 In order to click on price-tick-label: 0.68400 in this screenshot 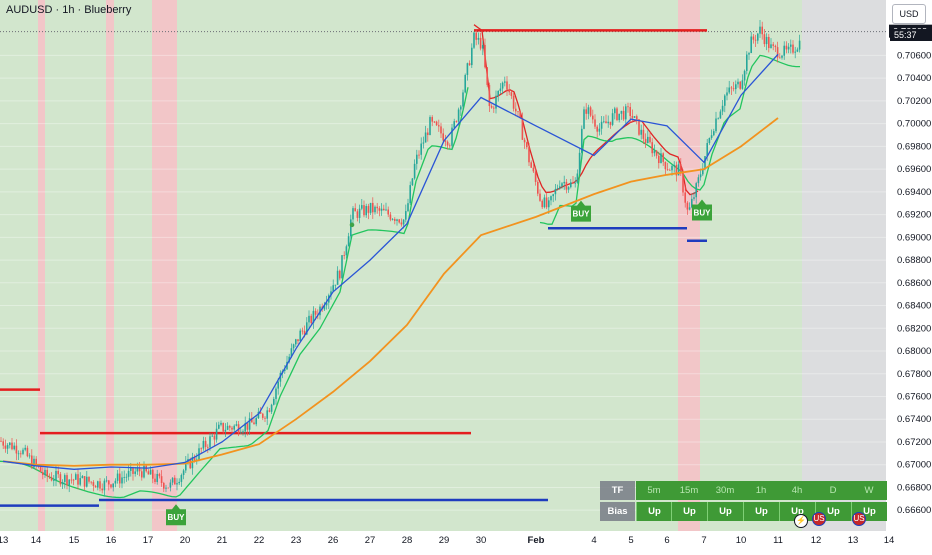, I will do `click(914, 306)`.